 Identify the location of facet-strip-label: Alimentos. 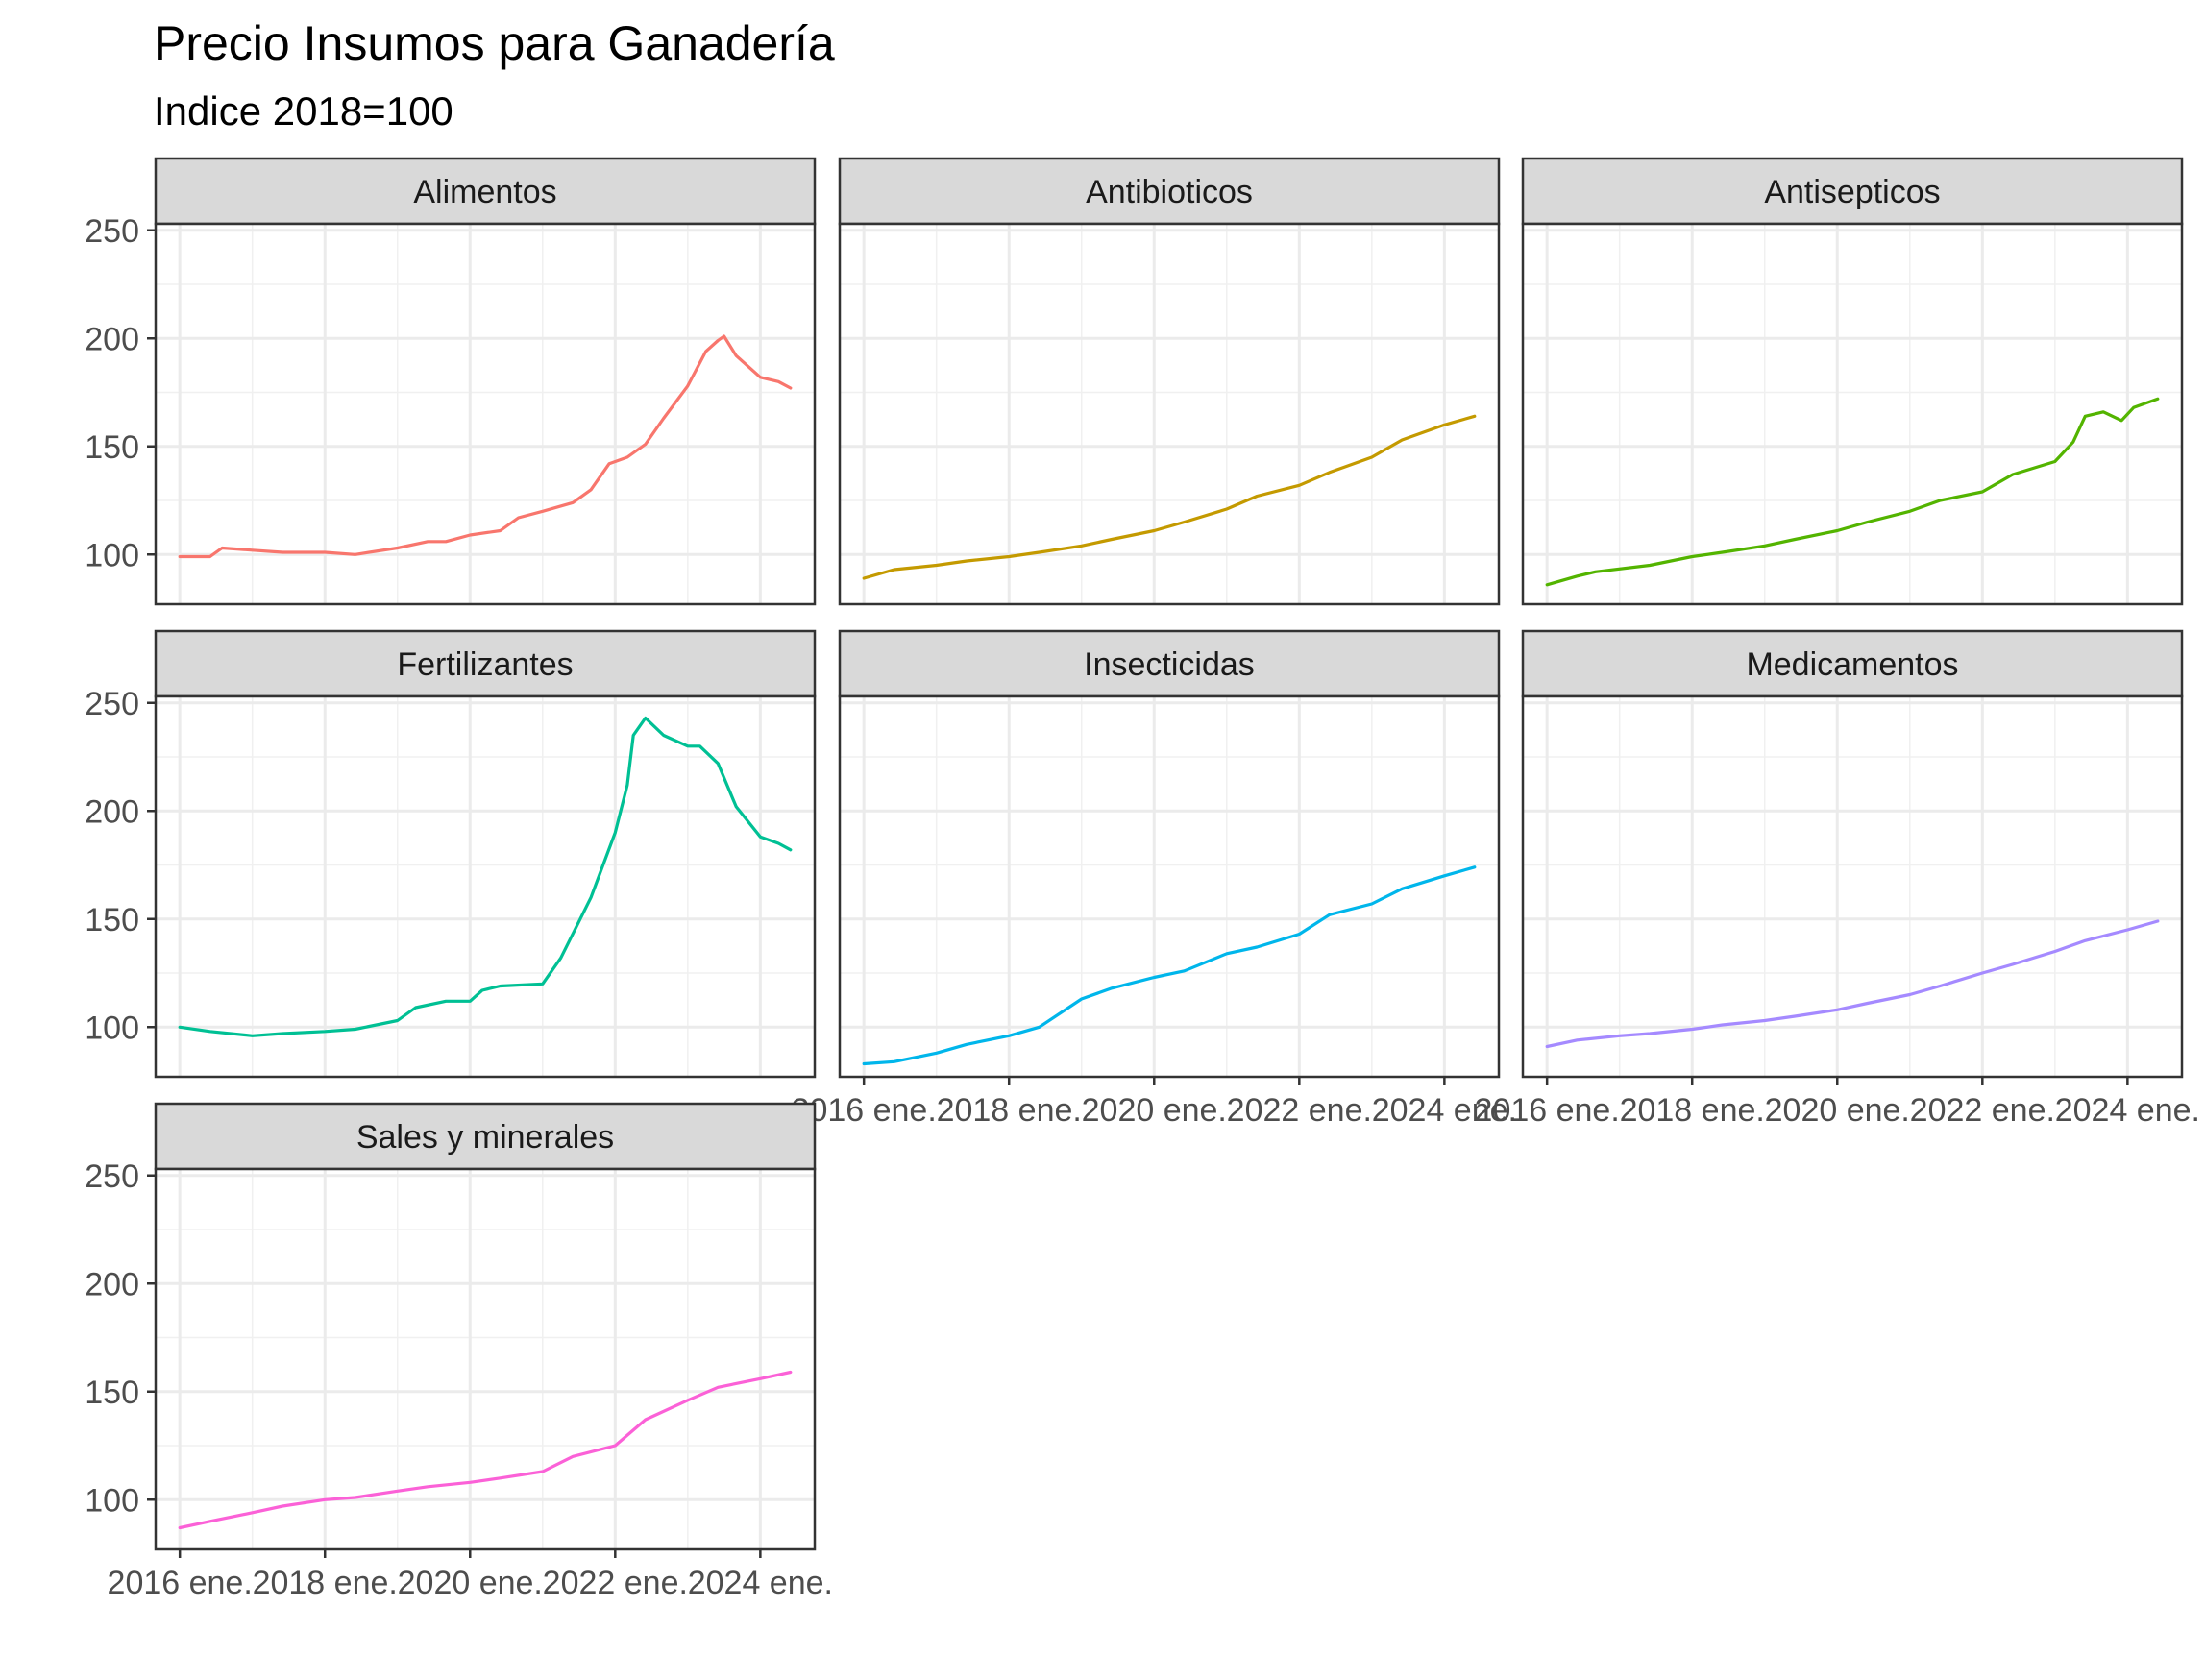
(484, 192).